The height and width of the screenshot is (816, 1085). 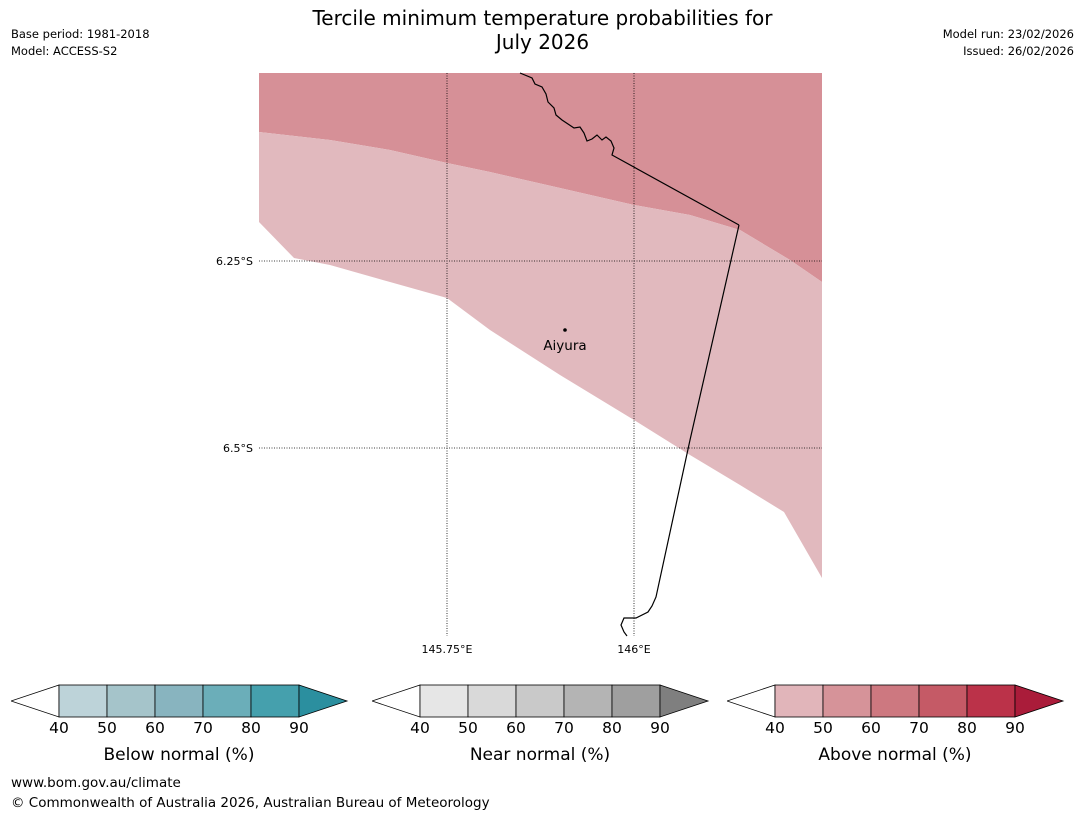 I want to click on colorbar-above, so click(x=896, y=701).